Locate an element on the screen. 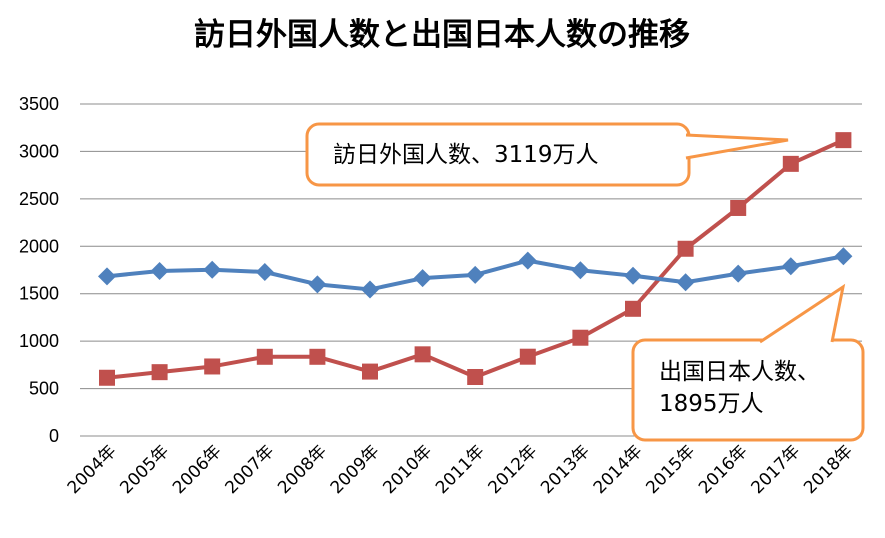 This screenshot has width=885, height=538. x-tick-label: 2005年 is located at coordinates (144, 469).